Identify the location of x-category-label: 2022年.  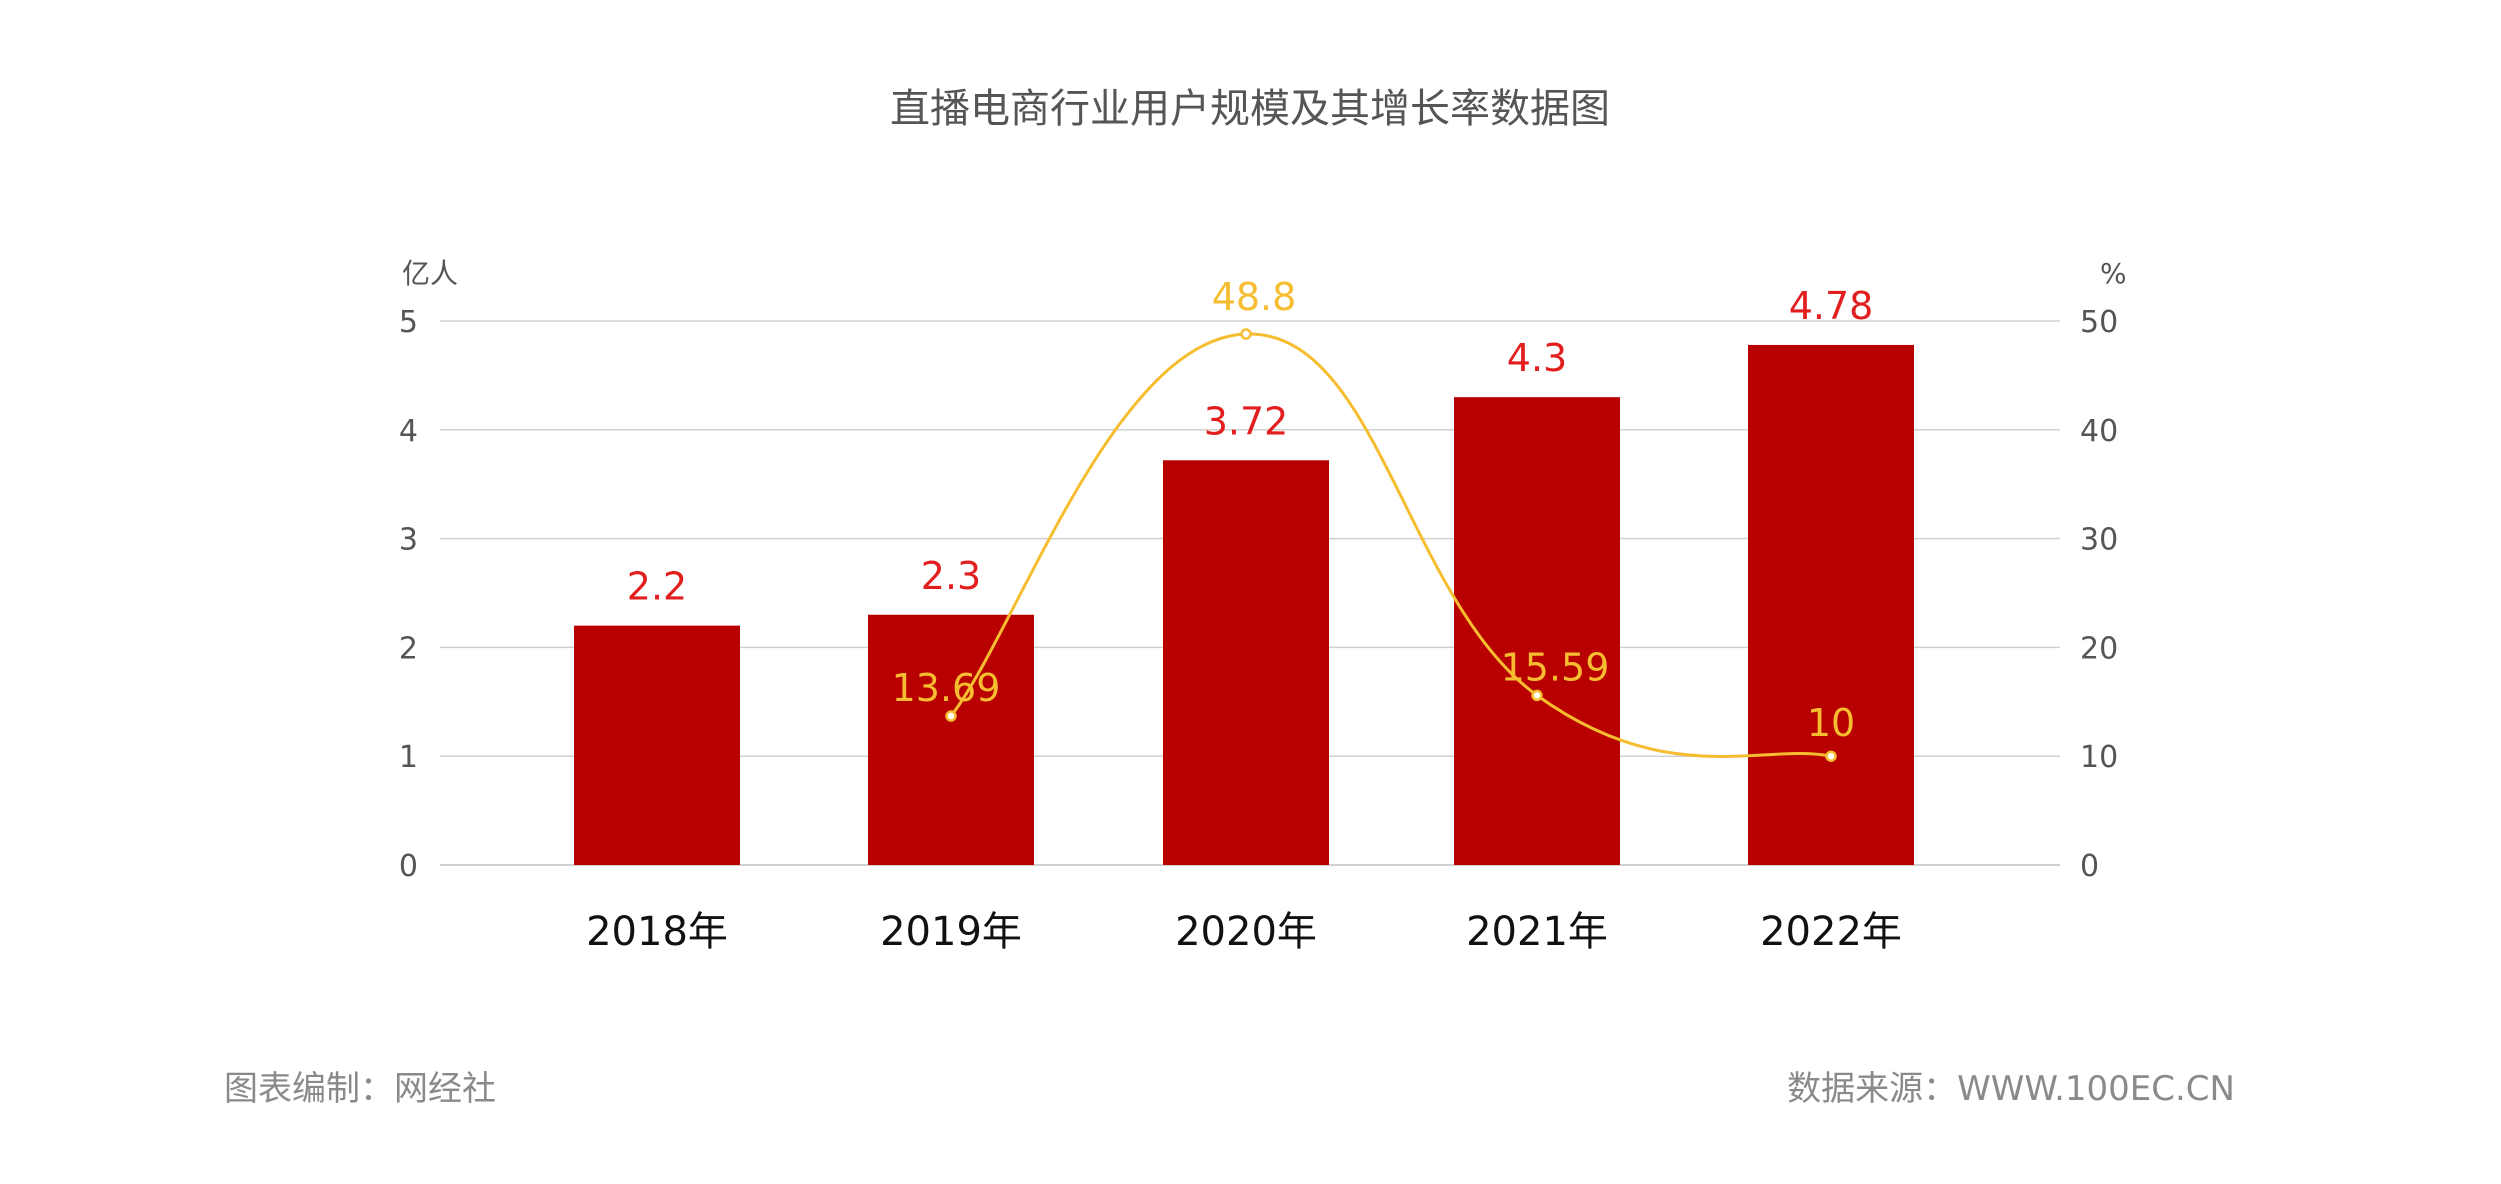
(1831, 932).